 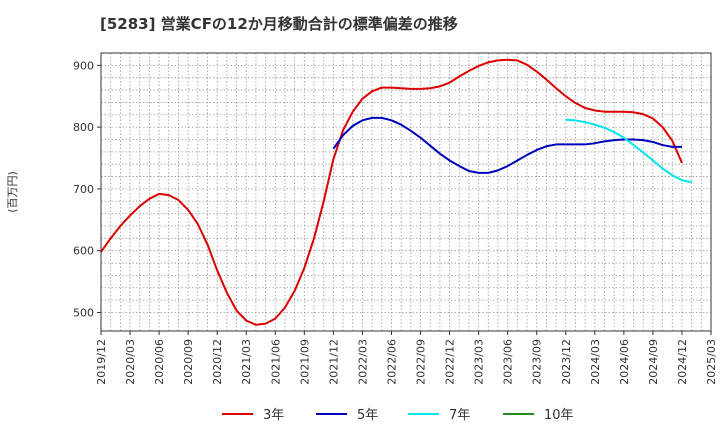 I want to click on x-tick-label: 2023/12, so click(x=566, y=362).